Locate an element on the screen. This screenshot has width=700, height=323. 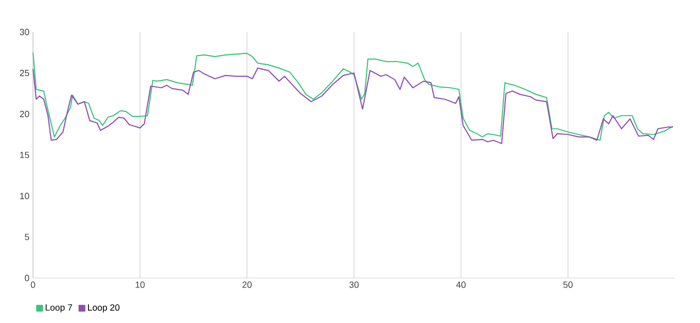
x-tick-label: 50 is located at coordinates (568, 285).